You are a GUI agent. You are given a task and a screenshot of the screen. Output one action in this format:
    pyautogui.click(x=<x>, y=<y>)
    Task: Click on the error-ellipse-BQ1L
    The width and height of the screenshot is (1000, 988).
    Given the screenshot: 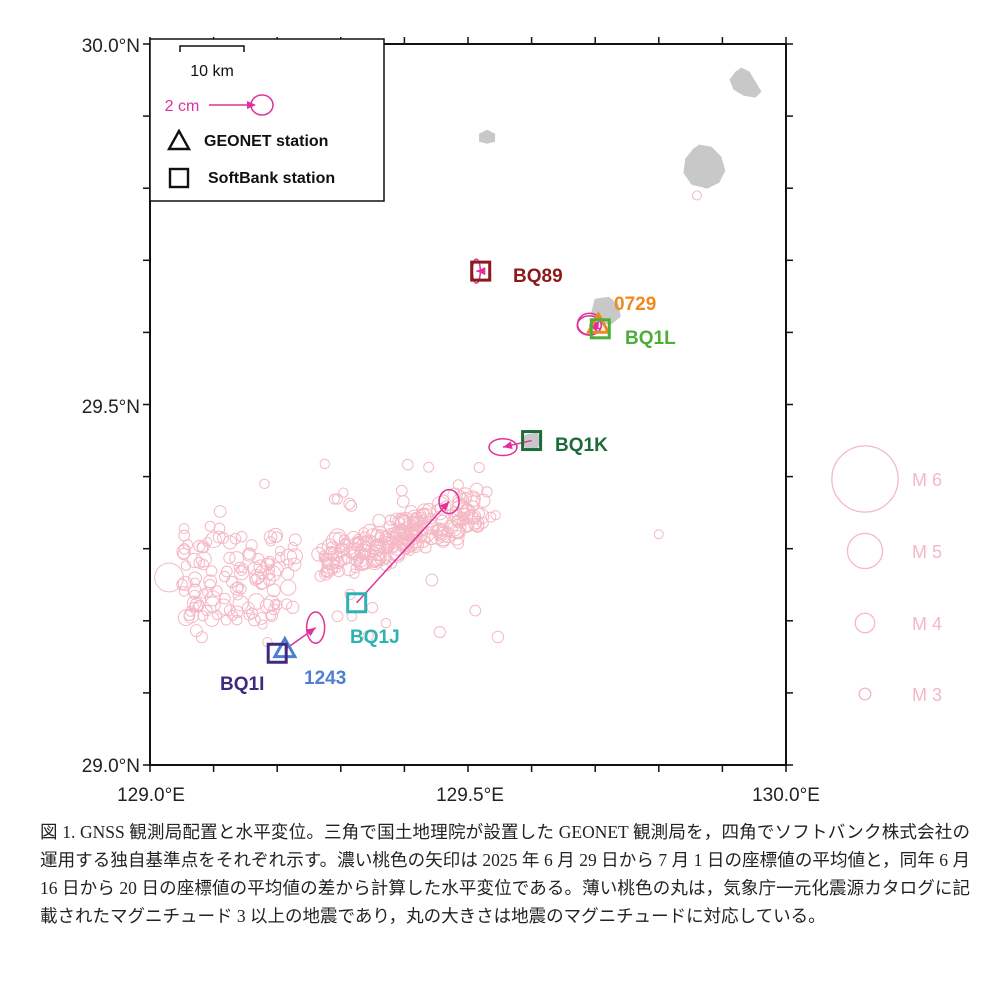 What is the action you would take?
    pyautogui.click(x=589, y=325)
    